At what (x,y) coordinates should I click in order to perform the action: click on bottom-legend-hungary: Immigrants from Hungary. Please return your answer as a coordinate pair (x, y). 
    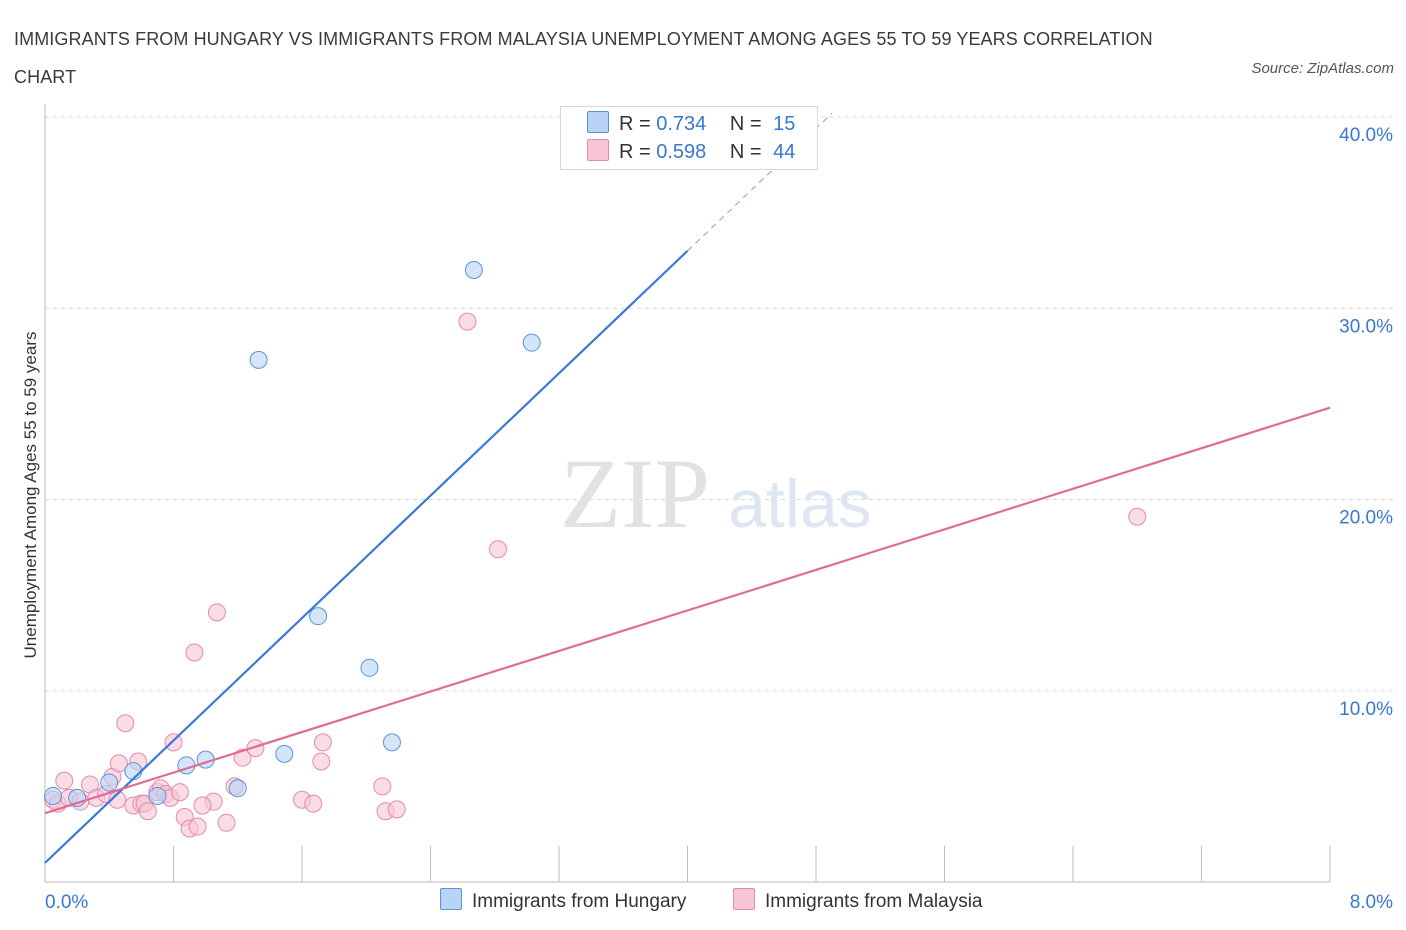
    Looking at the image, I should click on (563, 900).